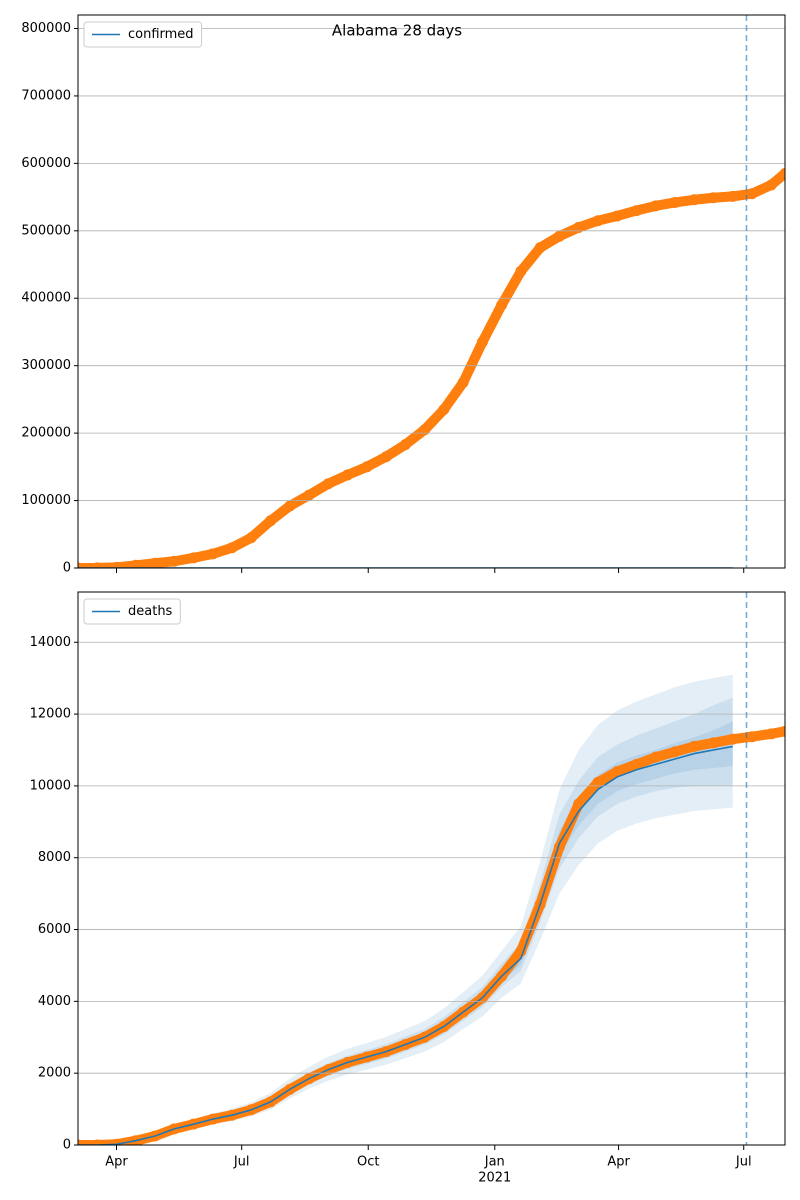  What do you see at coordinates (368, 1162) in the screenshot?
I see `x-tick-label: Oct` at bounding box center [368, 1162].